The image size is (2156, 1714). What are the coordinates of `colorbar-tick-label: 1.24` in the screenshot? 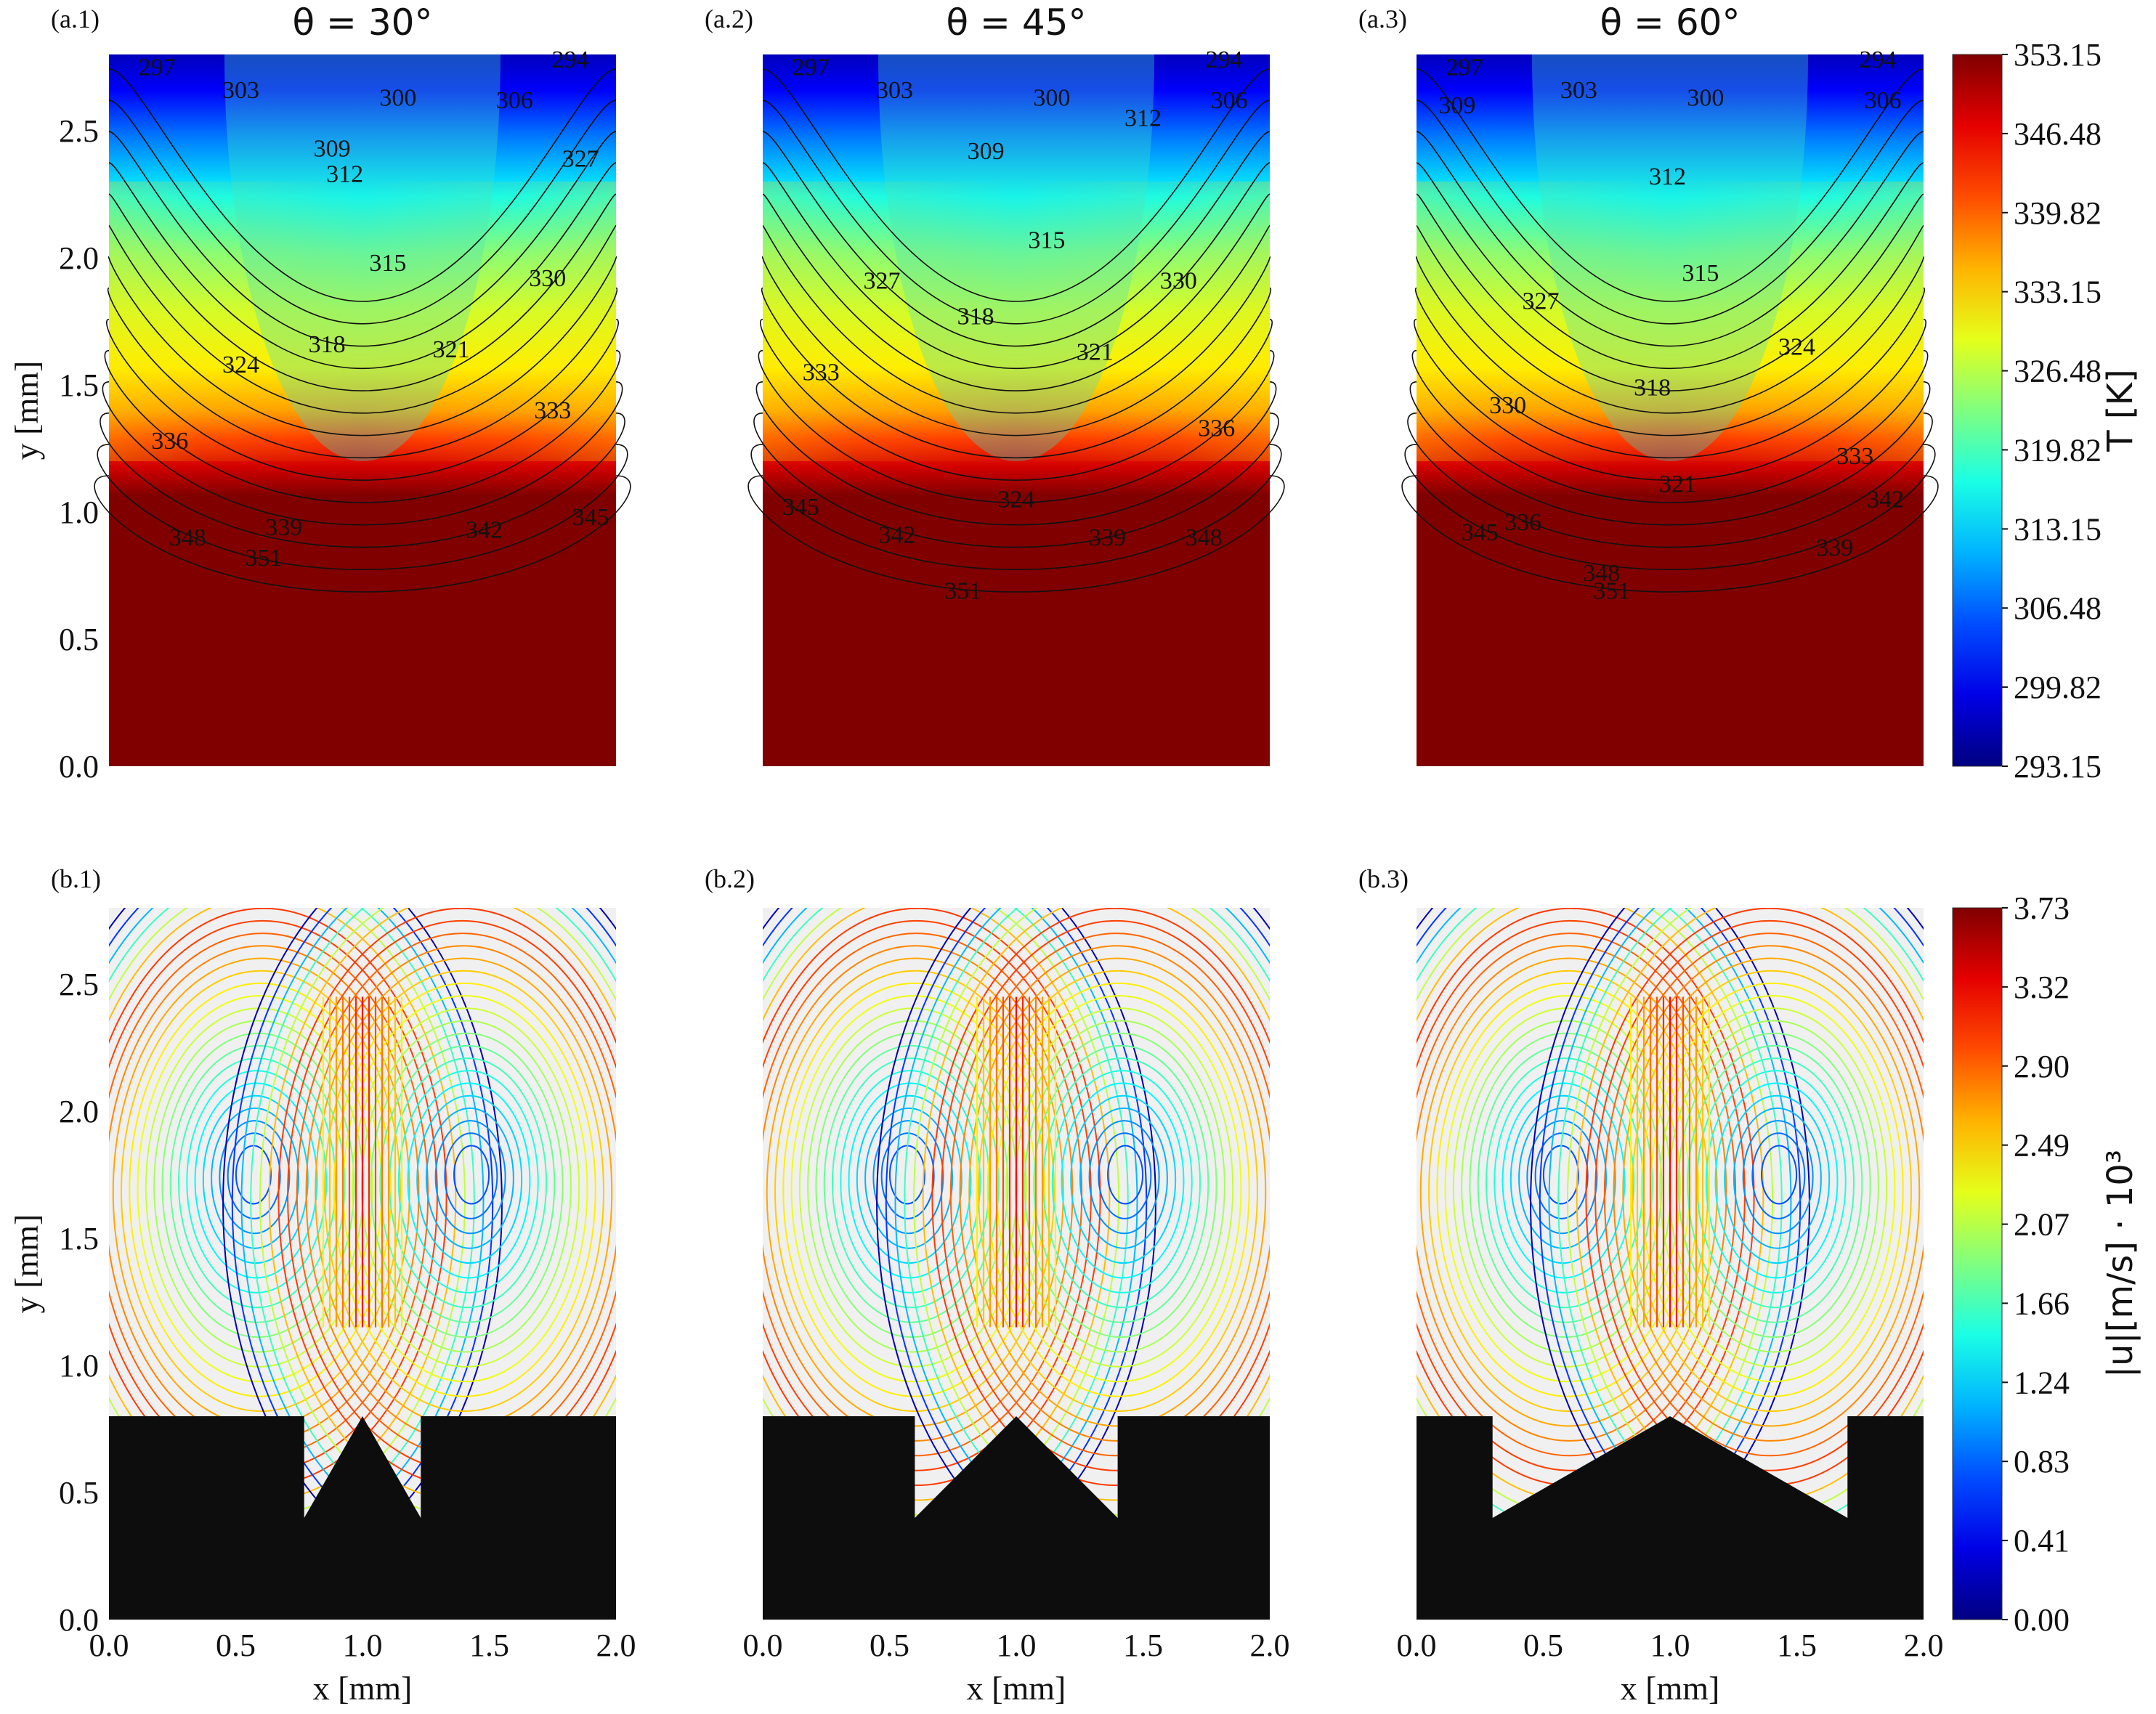 It's located at (2042, 1382).